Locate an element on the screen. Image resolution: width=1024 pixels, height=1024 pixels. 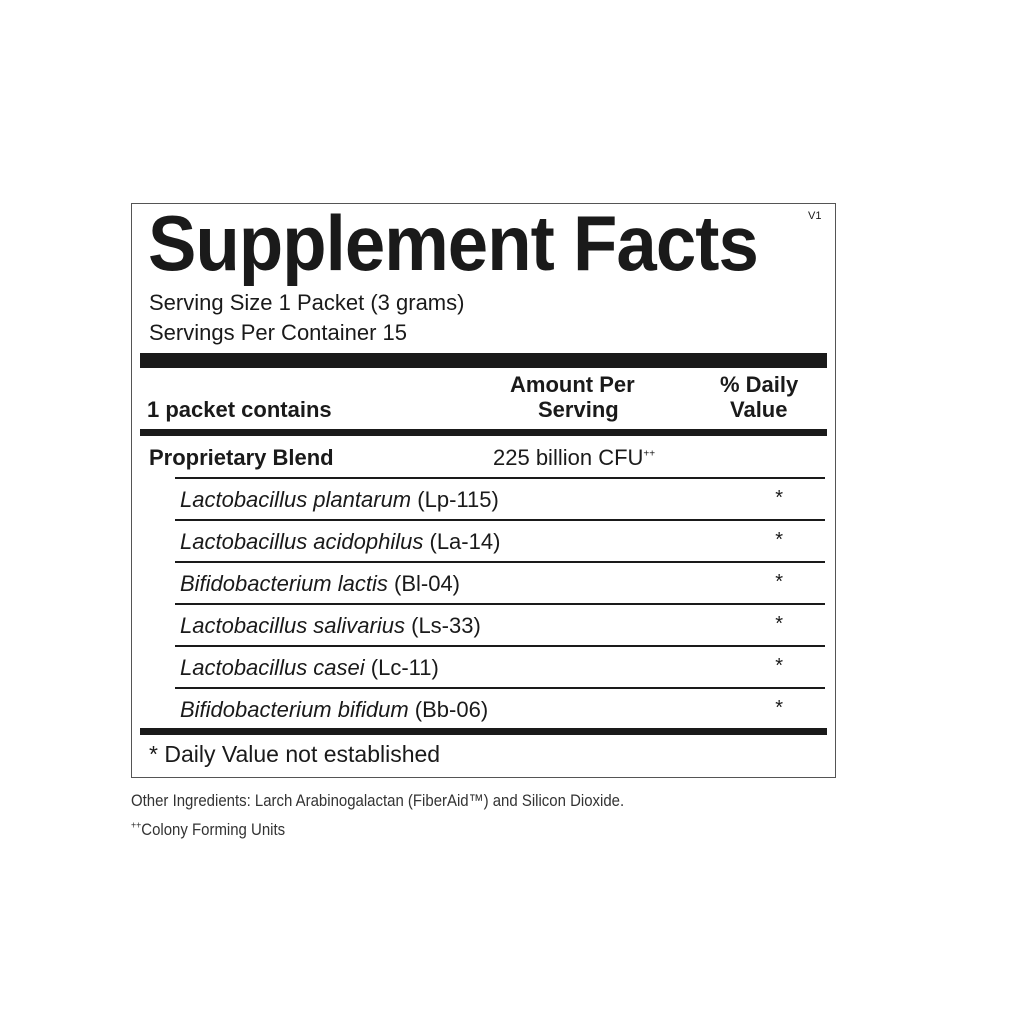
species: Lactobacillus casei is located at coordinates (272, 667).